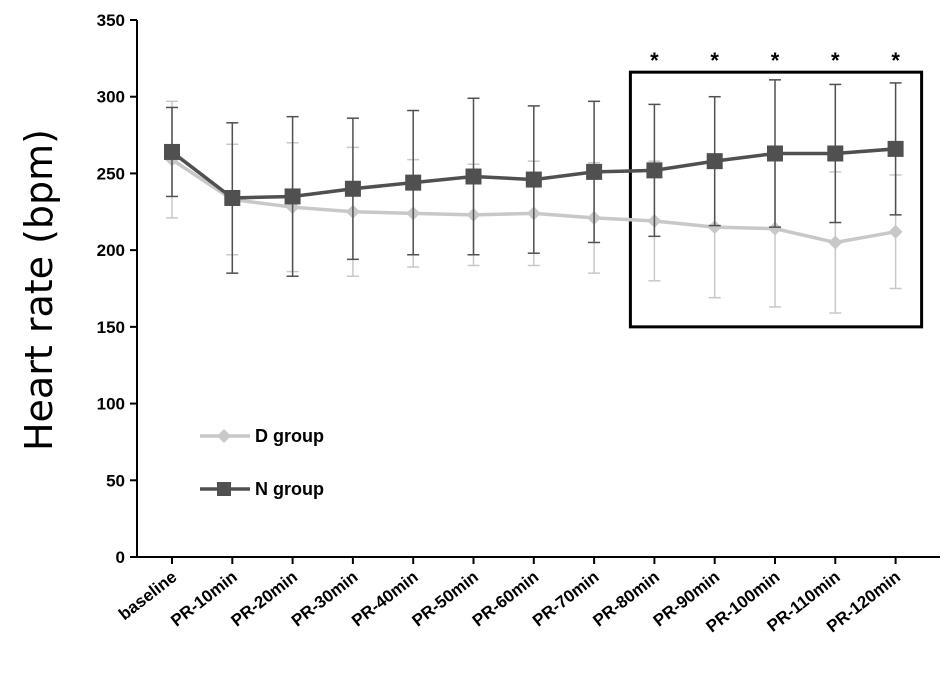  What do you see at coordinates (262, 462) in the screenshot?
I see `legend: D group N group` at bounding box center [262, 462].